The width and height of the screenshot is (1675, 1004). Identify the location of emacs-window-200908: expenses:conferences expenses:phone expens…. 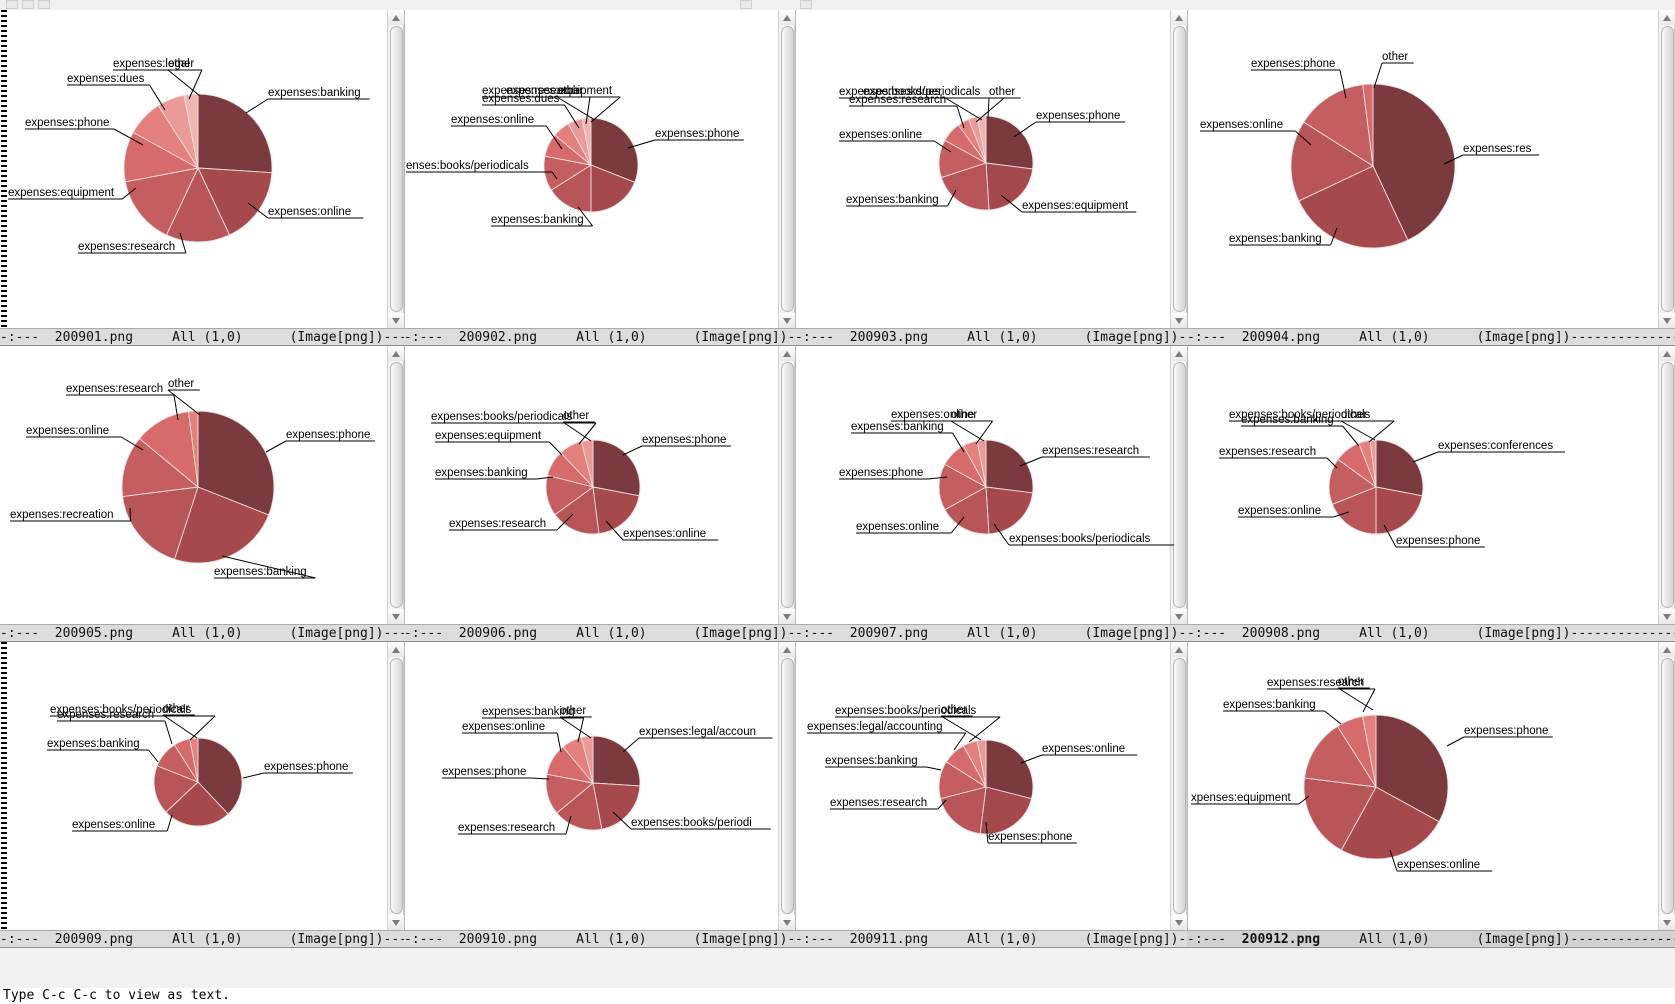
(1431, 494).